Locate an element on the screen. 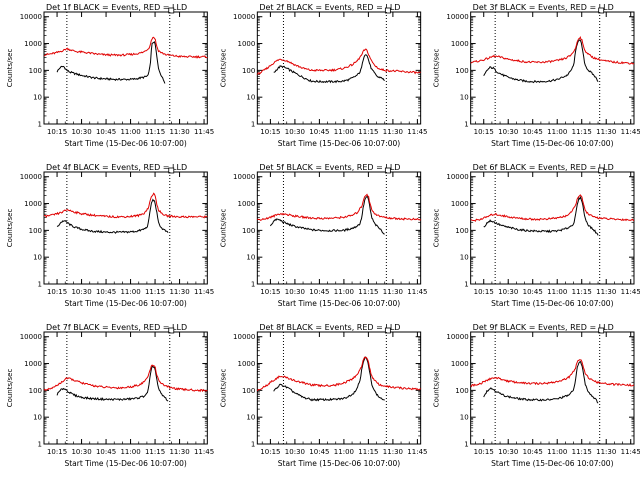  panel-title: Det 4f BLACK = Events, RED = LLD is located at coordinates (116, 167).